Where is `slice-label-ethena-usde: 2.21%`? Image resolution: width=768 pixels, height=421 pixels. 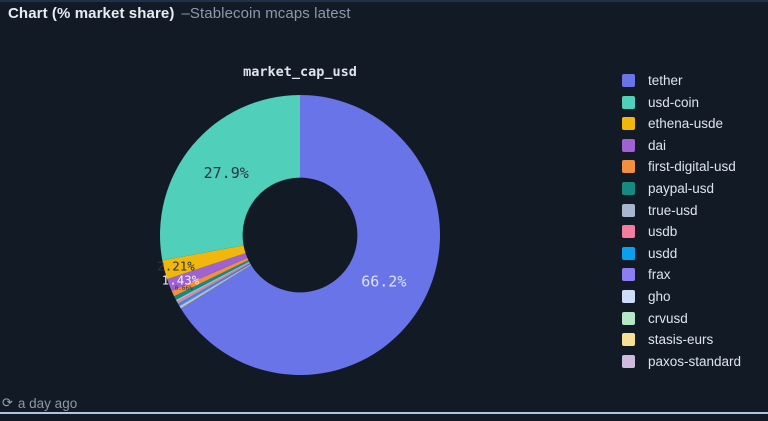
slice-label-ethena-usde: 2.21% is located at coordinates (176, 265).